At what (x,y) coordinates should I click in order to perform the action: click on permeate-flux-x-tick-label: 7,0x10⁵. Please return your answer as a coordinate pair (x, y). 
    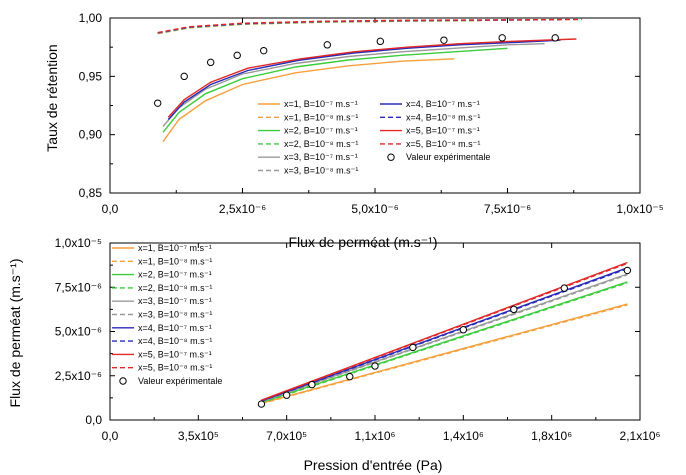
    Looking at the image, I should click on (286, 436).